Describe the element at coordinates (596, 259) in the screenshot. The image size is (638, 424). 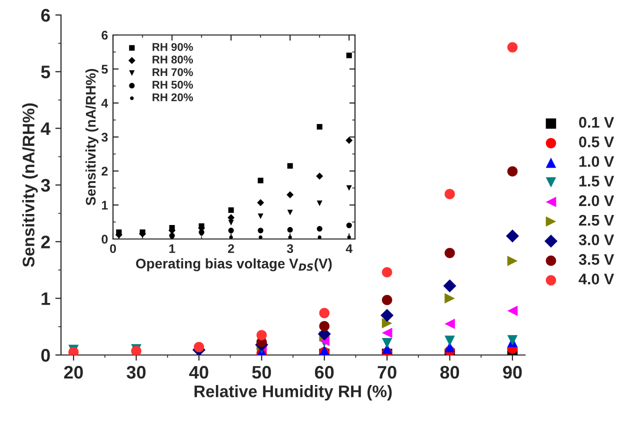
I see `legend-label: 3.5 V` at that location.